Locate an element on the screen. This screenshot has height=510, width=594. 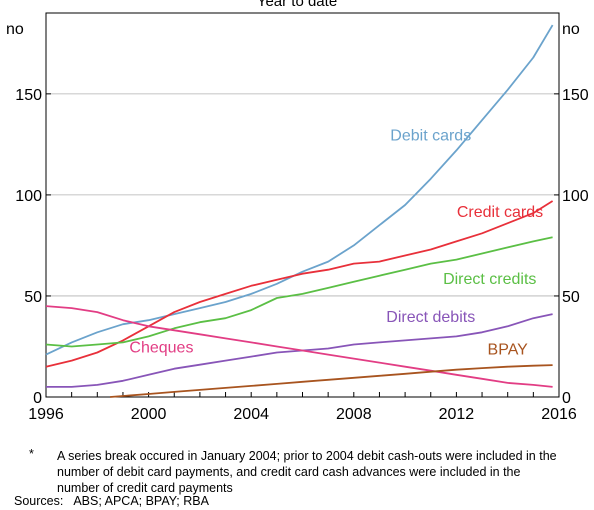
chart-title: Year to date is located at coordinates (297, 5).